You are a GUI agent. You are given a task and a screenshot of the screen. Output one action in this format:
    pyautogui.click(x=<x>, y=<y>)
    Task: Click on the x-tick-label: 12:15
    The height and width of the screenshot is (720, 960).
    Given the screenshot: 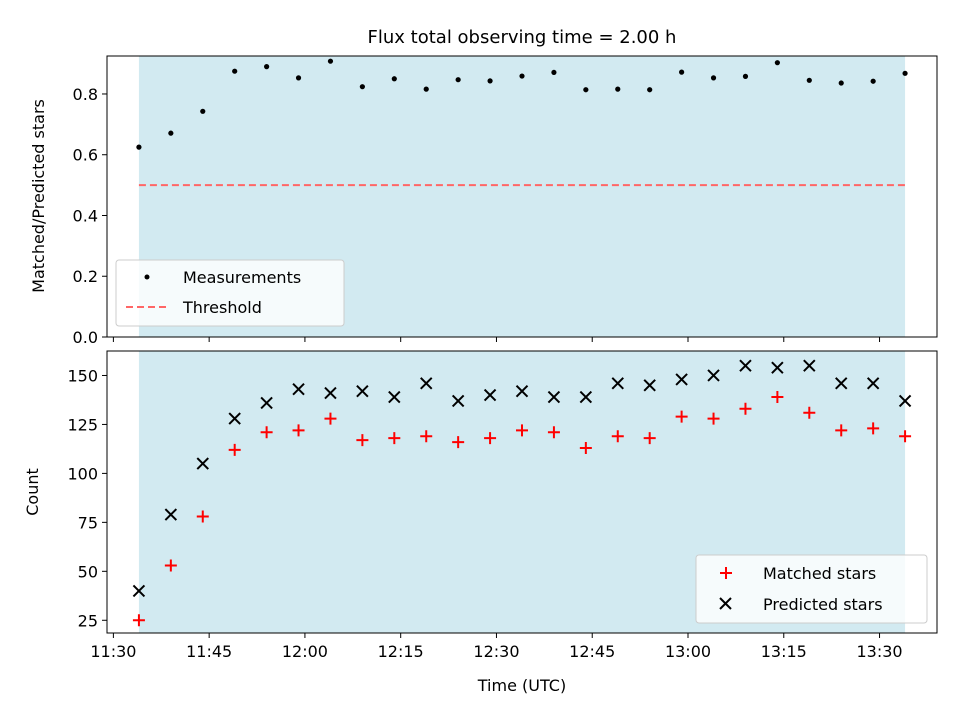 What is the action you would take?
    pyautogui.click(x=401, y=651)
    